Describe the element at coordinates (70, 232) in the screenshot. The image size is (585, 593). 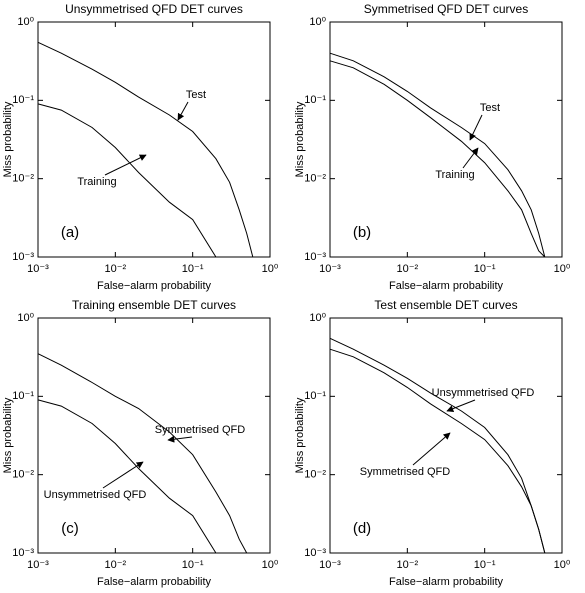
I see `panel-letter: (a)` at that location.